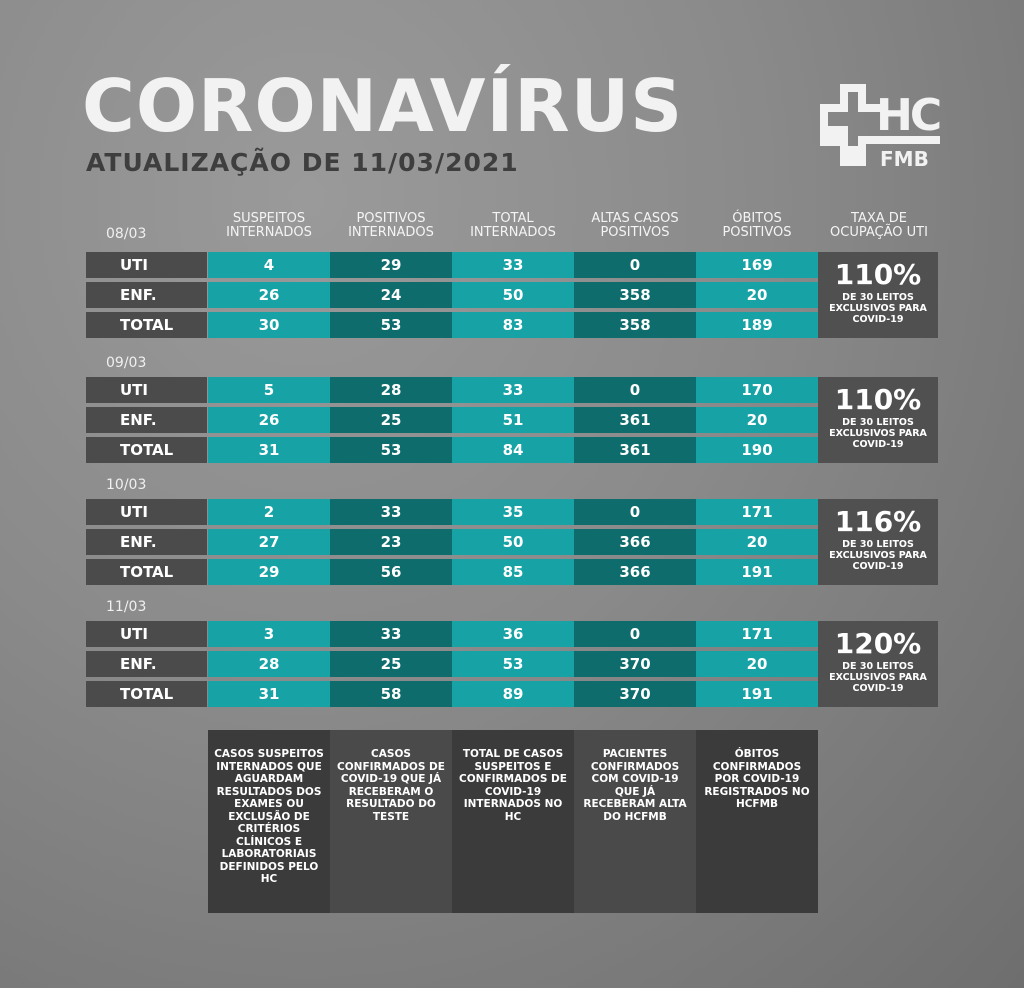  I want to click on column-header: ÓBITOS POSITIVOS, so click(757, 225).